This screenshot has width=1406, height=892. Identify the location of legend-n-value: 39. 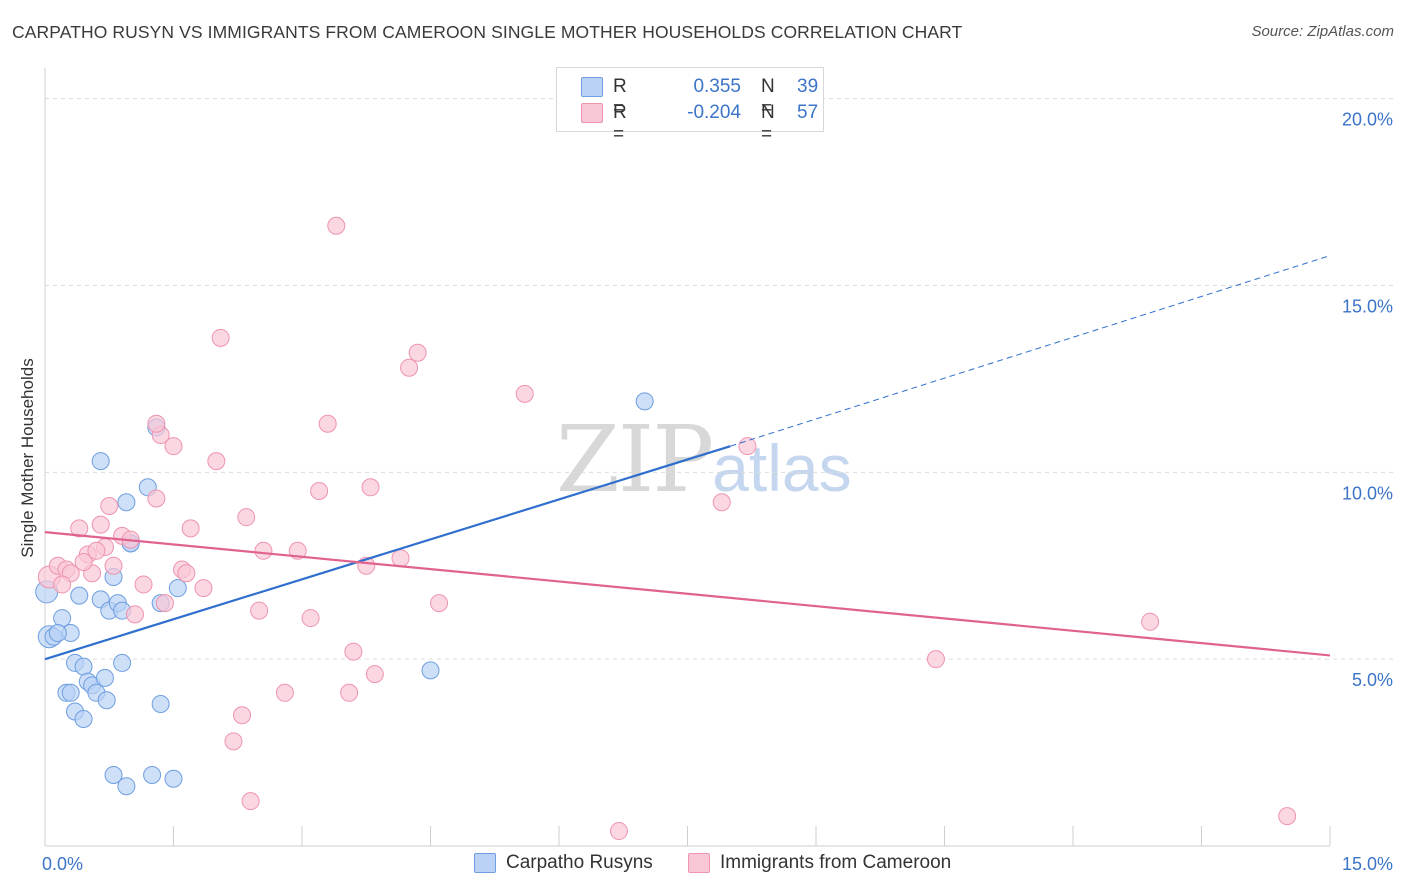
(808, 86).